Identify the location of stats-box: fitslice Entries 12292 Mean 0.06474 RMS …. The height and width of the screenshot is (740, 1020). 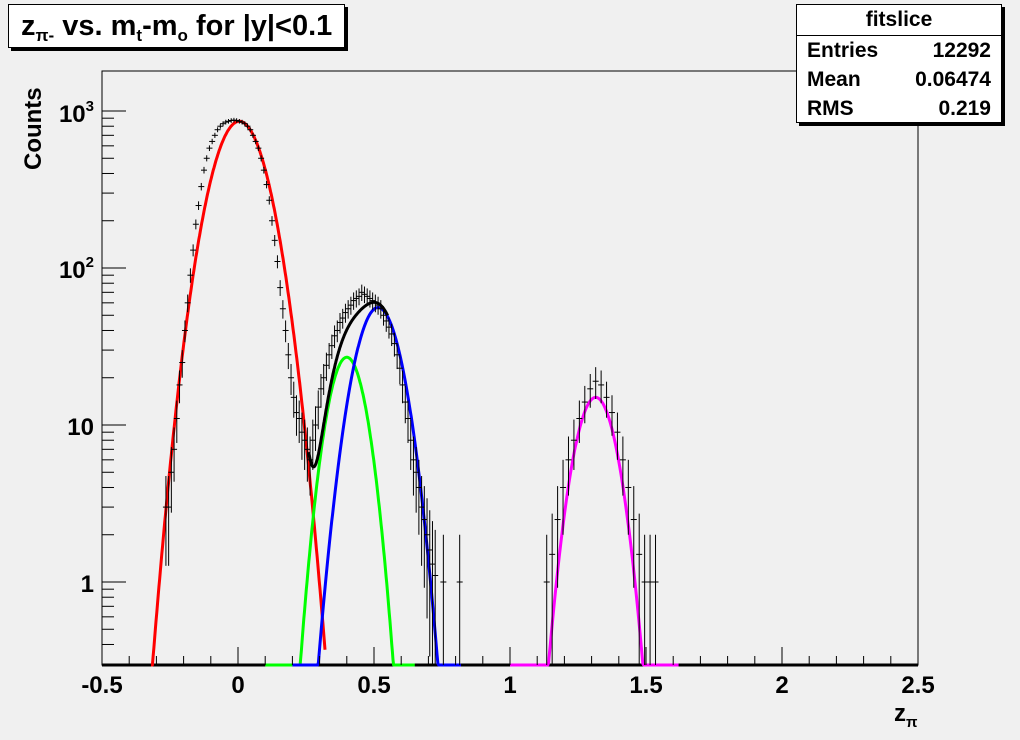
(899, 63).